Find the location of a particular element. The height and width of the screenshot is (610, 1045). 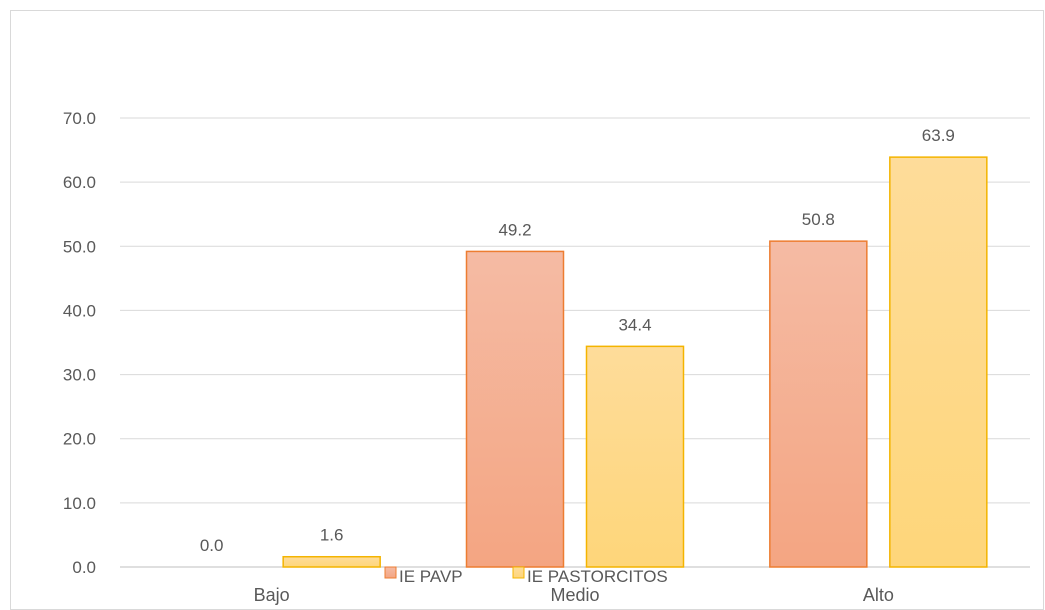

x-category-label: Alto is located at coordinates (878, 595).